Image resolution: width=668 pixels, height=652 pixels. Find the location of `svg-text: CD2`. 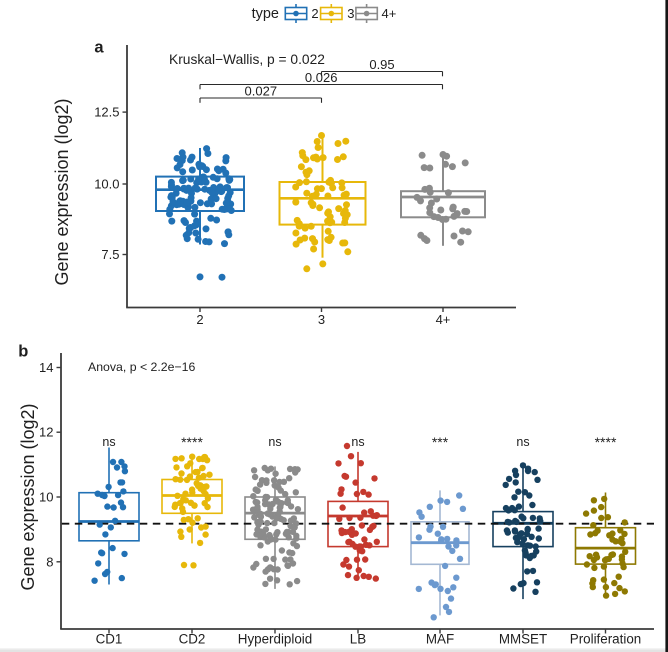

svg-text: CD2 is located at coordinates (192, 639).